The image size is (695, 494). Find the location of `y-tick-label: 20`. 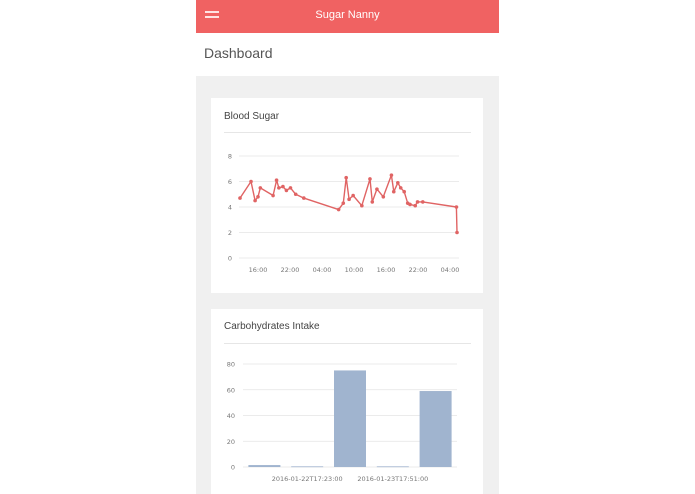

y-tick-label: 20 is located at coordinates (231, 442).